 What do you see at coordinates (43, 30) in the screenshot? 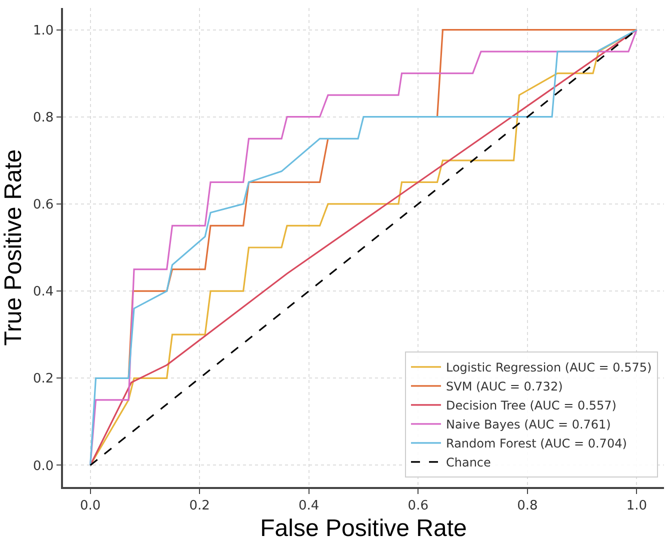
I see `y-tick-label: 1.0` at bounding box center [43, 30].